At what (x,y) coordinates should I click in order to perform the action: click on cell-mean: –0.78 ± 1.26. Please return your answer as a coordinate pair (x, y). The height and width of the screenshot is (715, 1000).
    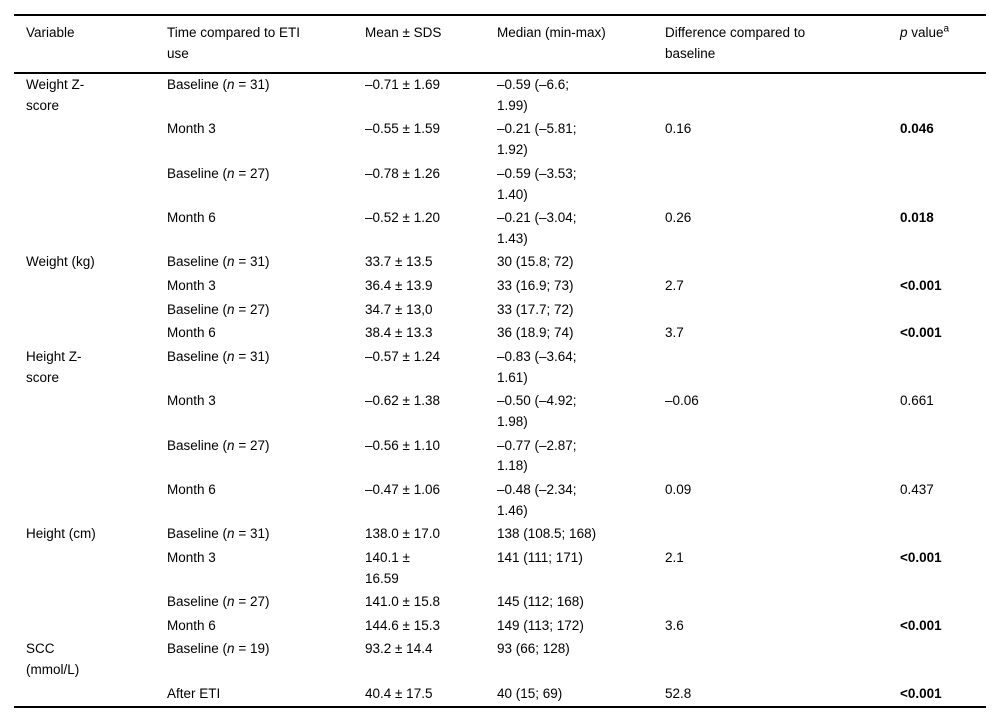
    Looking at the image, I should click on (402, 173).